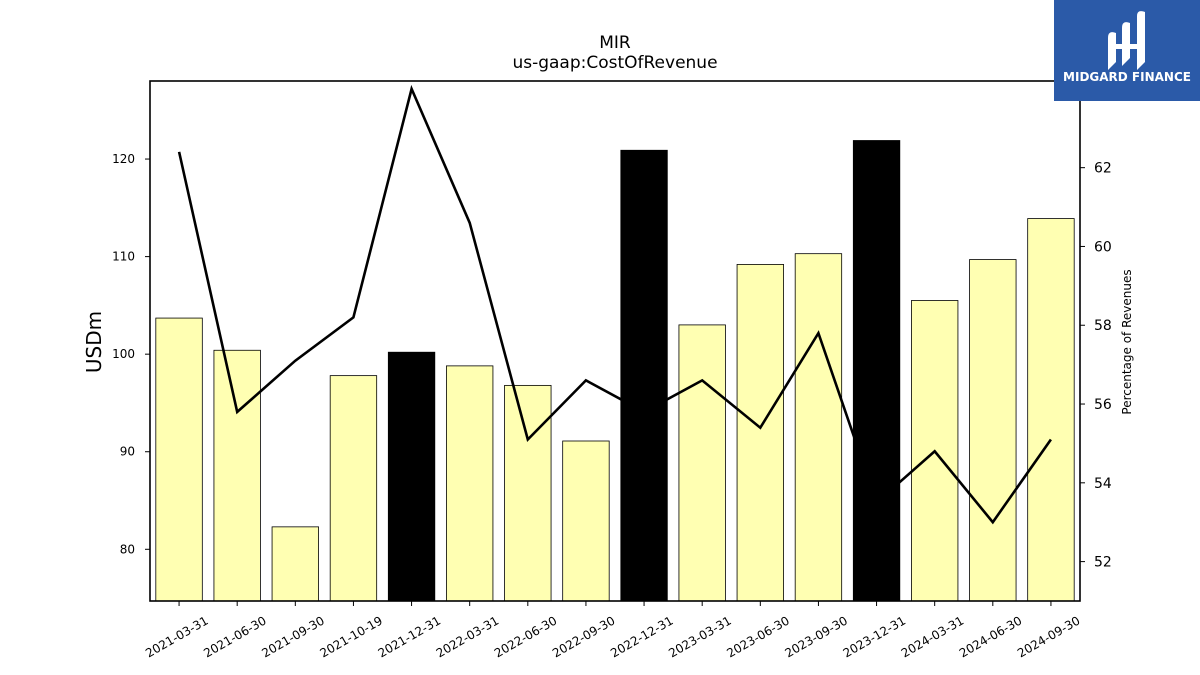  What do you see at coordinates (234, 636) in the screenshot?
I see `x-tick-label: 2021-06-30` at bounding box center [234, 636].